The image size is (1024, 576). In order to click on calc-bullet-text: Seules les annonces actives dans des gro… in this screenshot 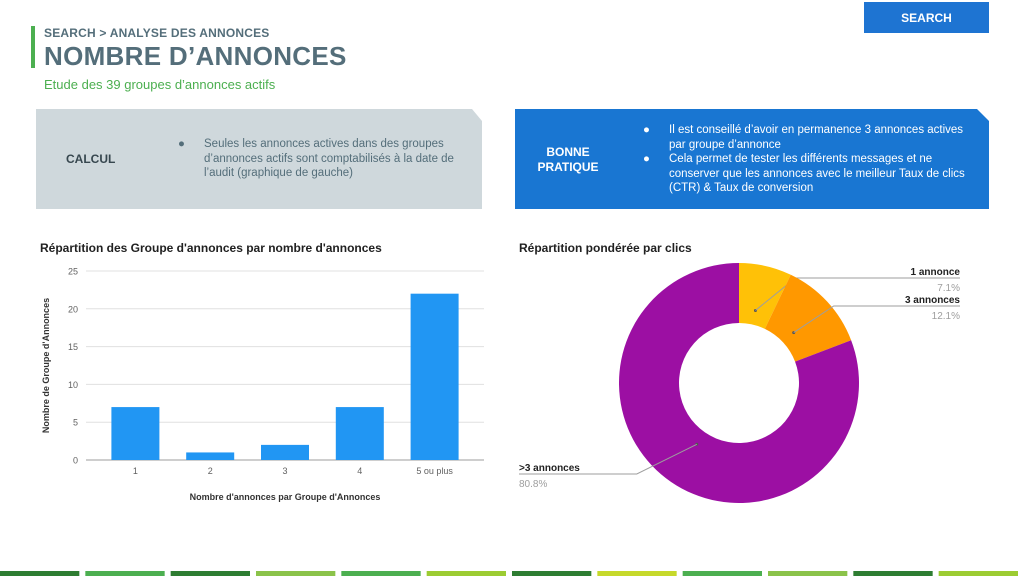, I will do `click(329, 158)`.